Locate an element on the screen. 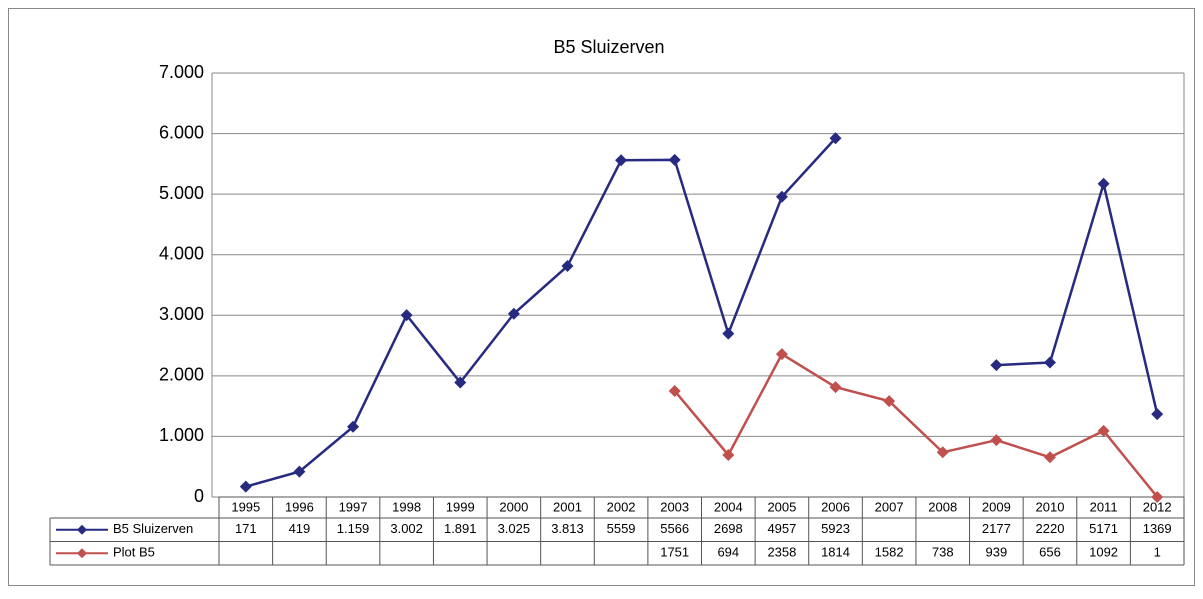 This screenshot has height=599, width=1203. x-tick-label: 1996 is located at coordinates (299, 506).